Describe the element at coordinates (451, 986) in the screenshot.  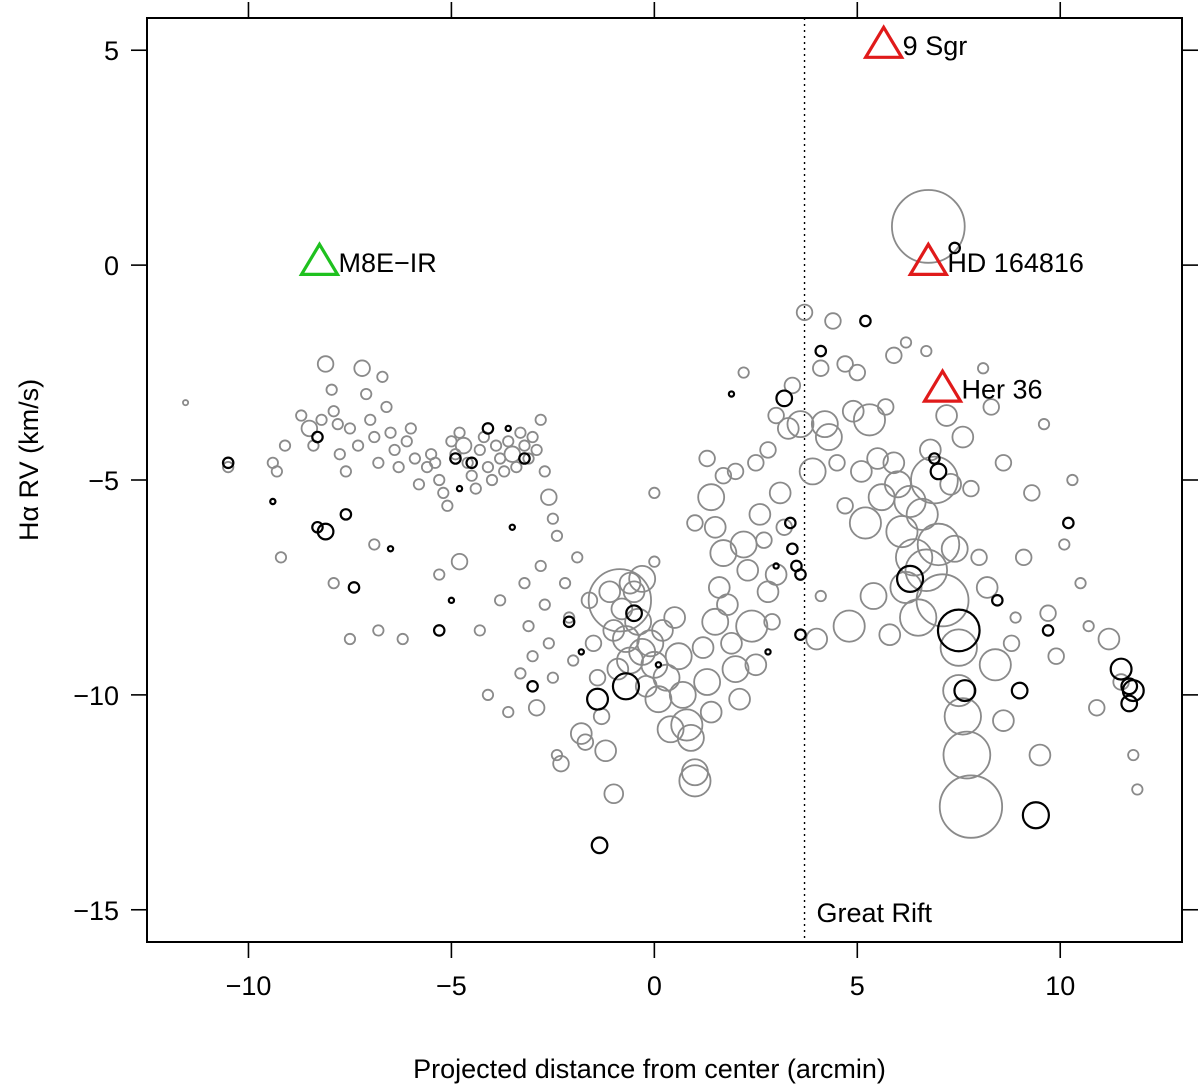
I see `x-tick-label: −5` at that location.